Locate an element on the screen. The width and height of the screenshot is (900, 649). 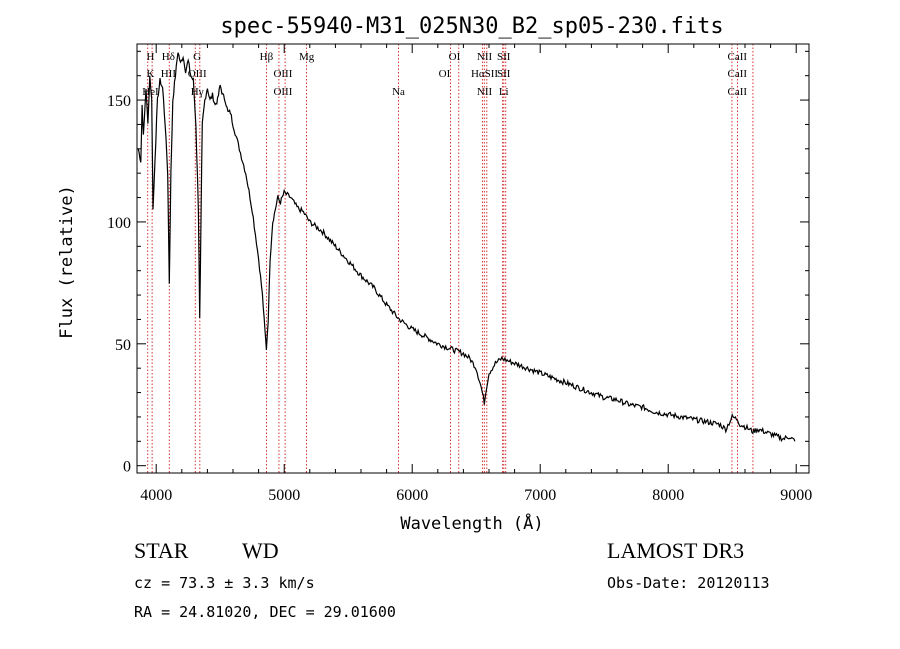
survey-name: LAMOST DR3 is located at coordinates (676, 550).